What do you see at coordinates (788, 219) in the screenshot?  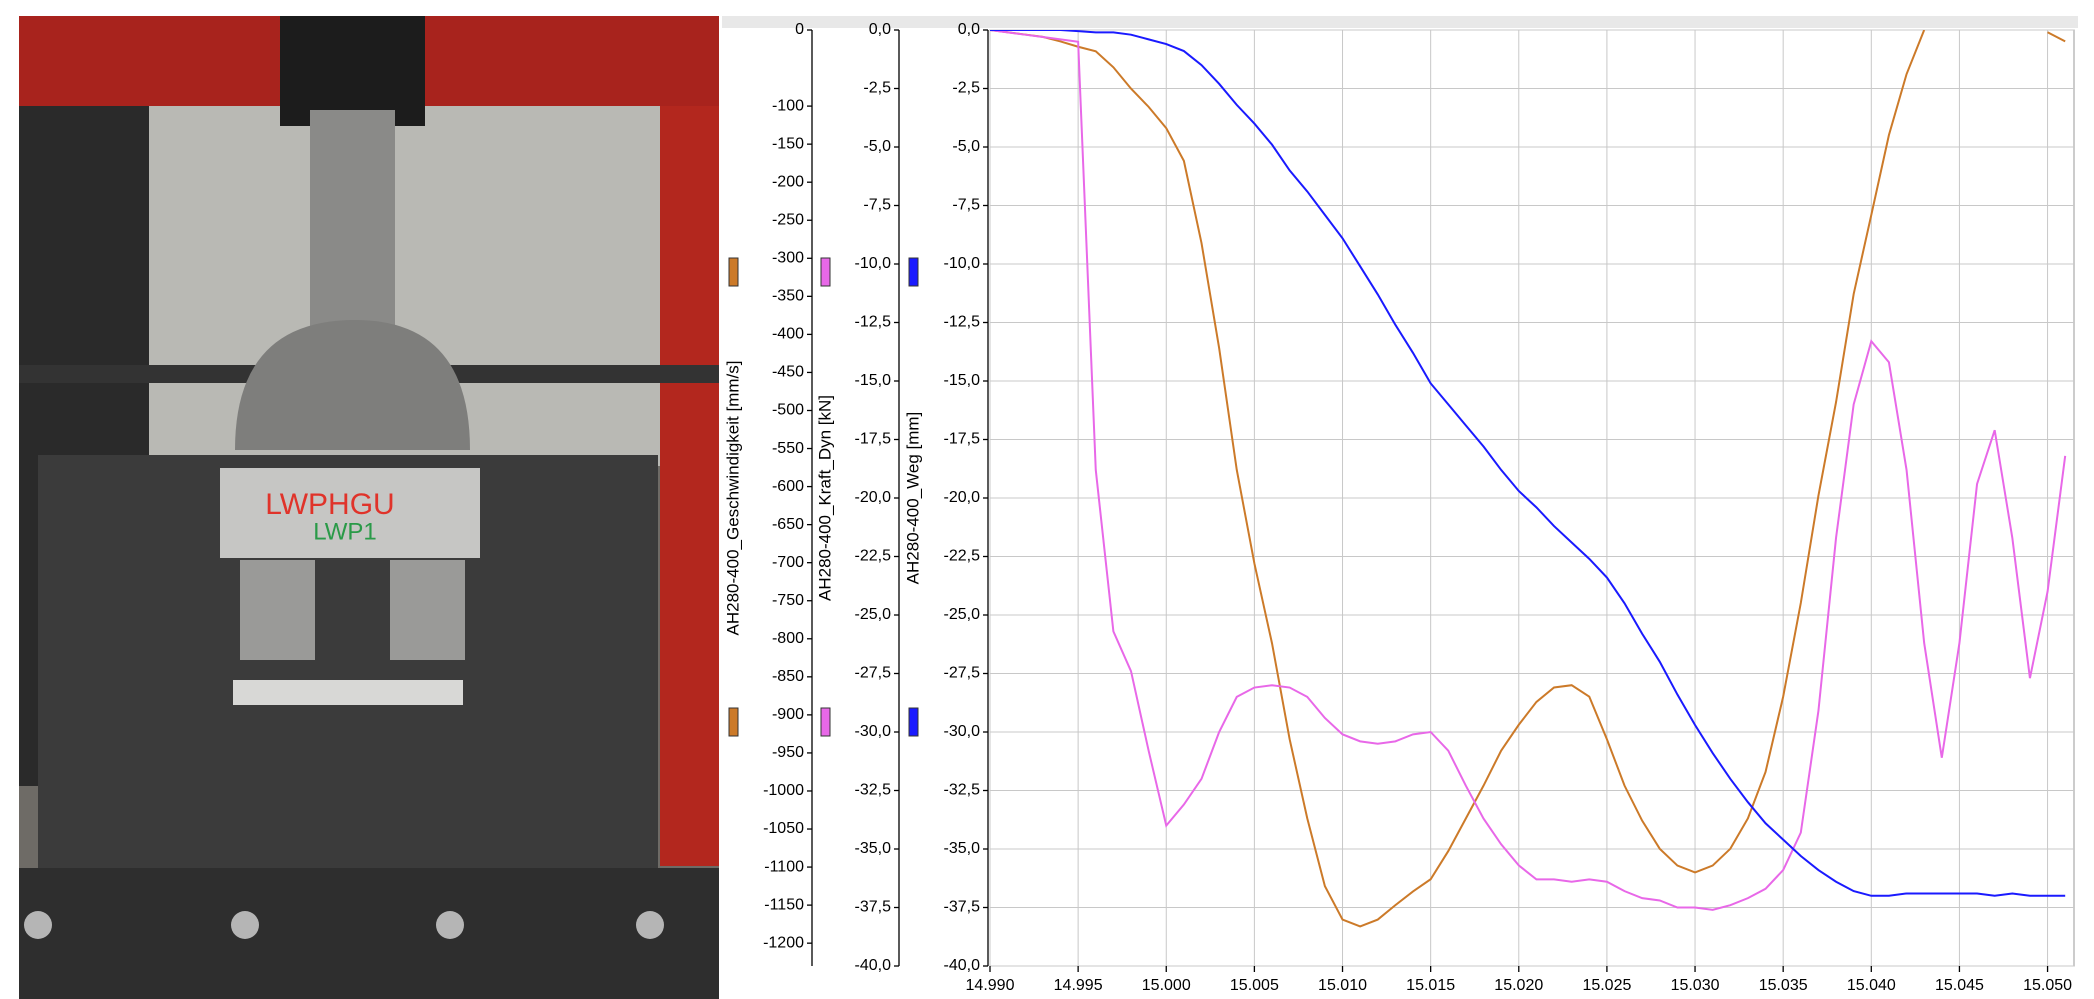 I see `y-tick-label: -250` at bounding box center [788, 219].